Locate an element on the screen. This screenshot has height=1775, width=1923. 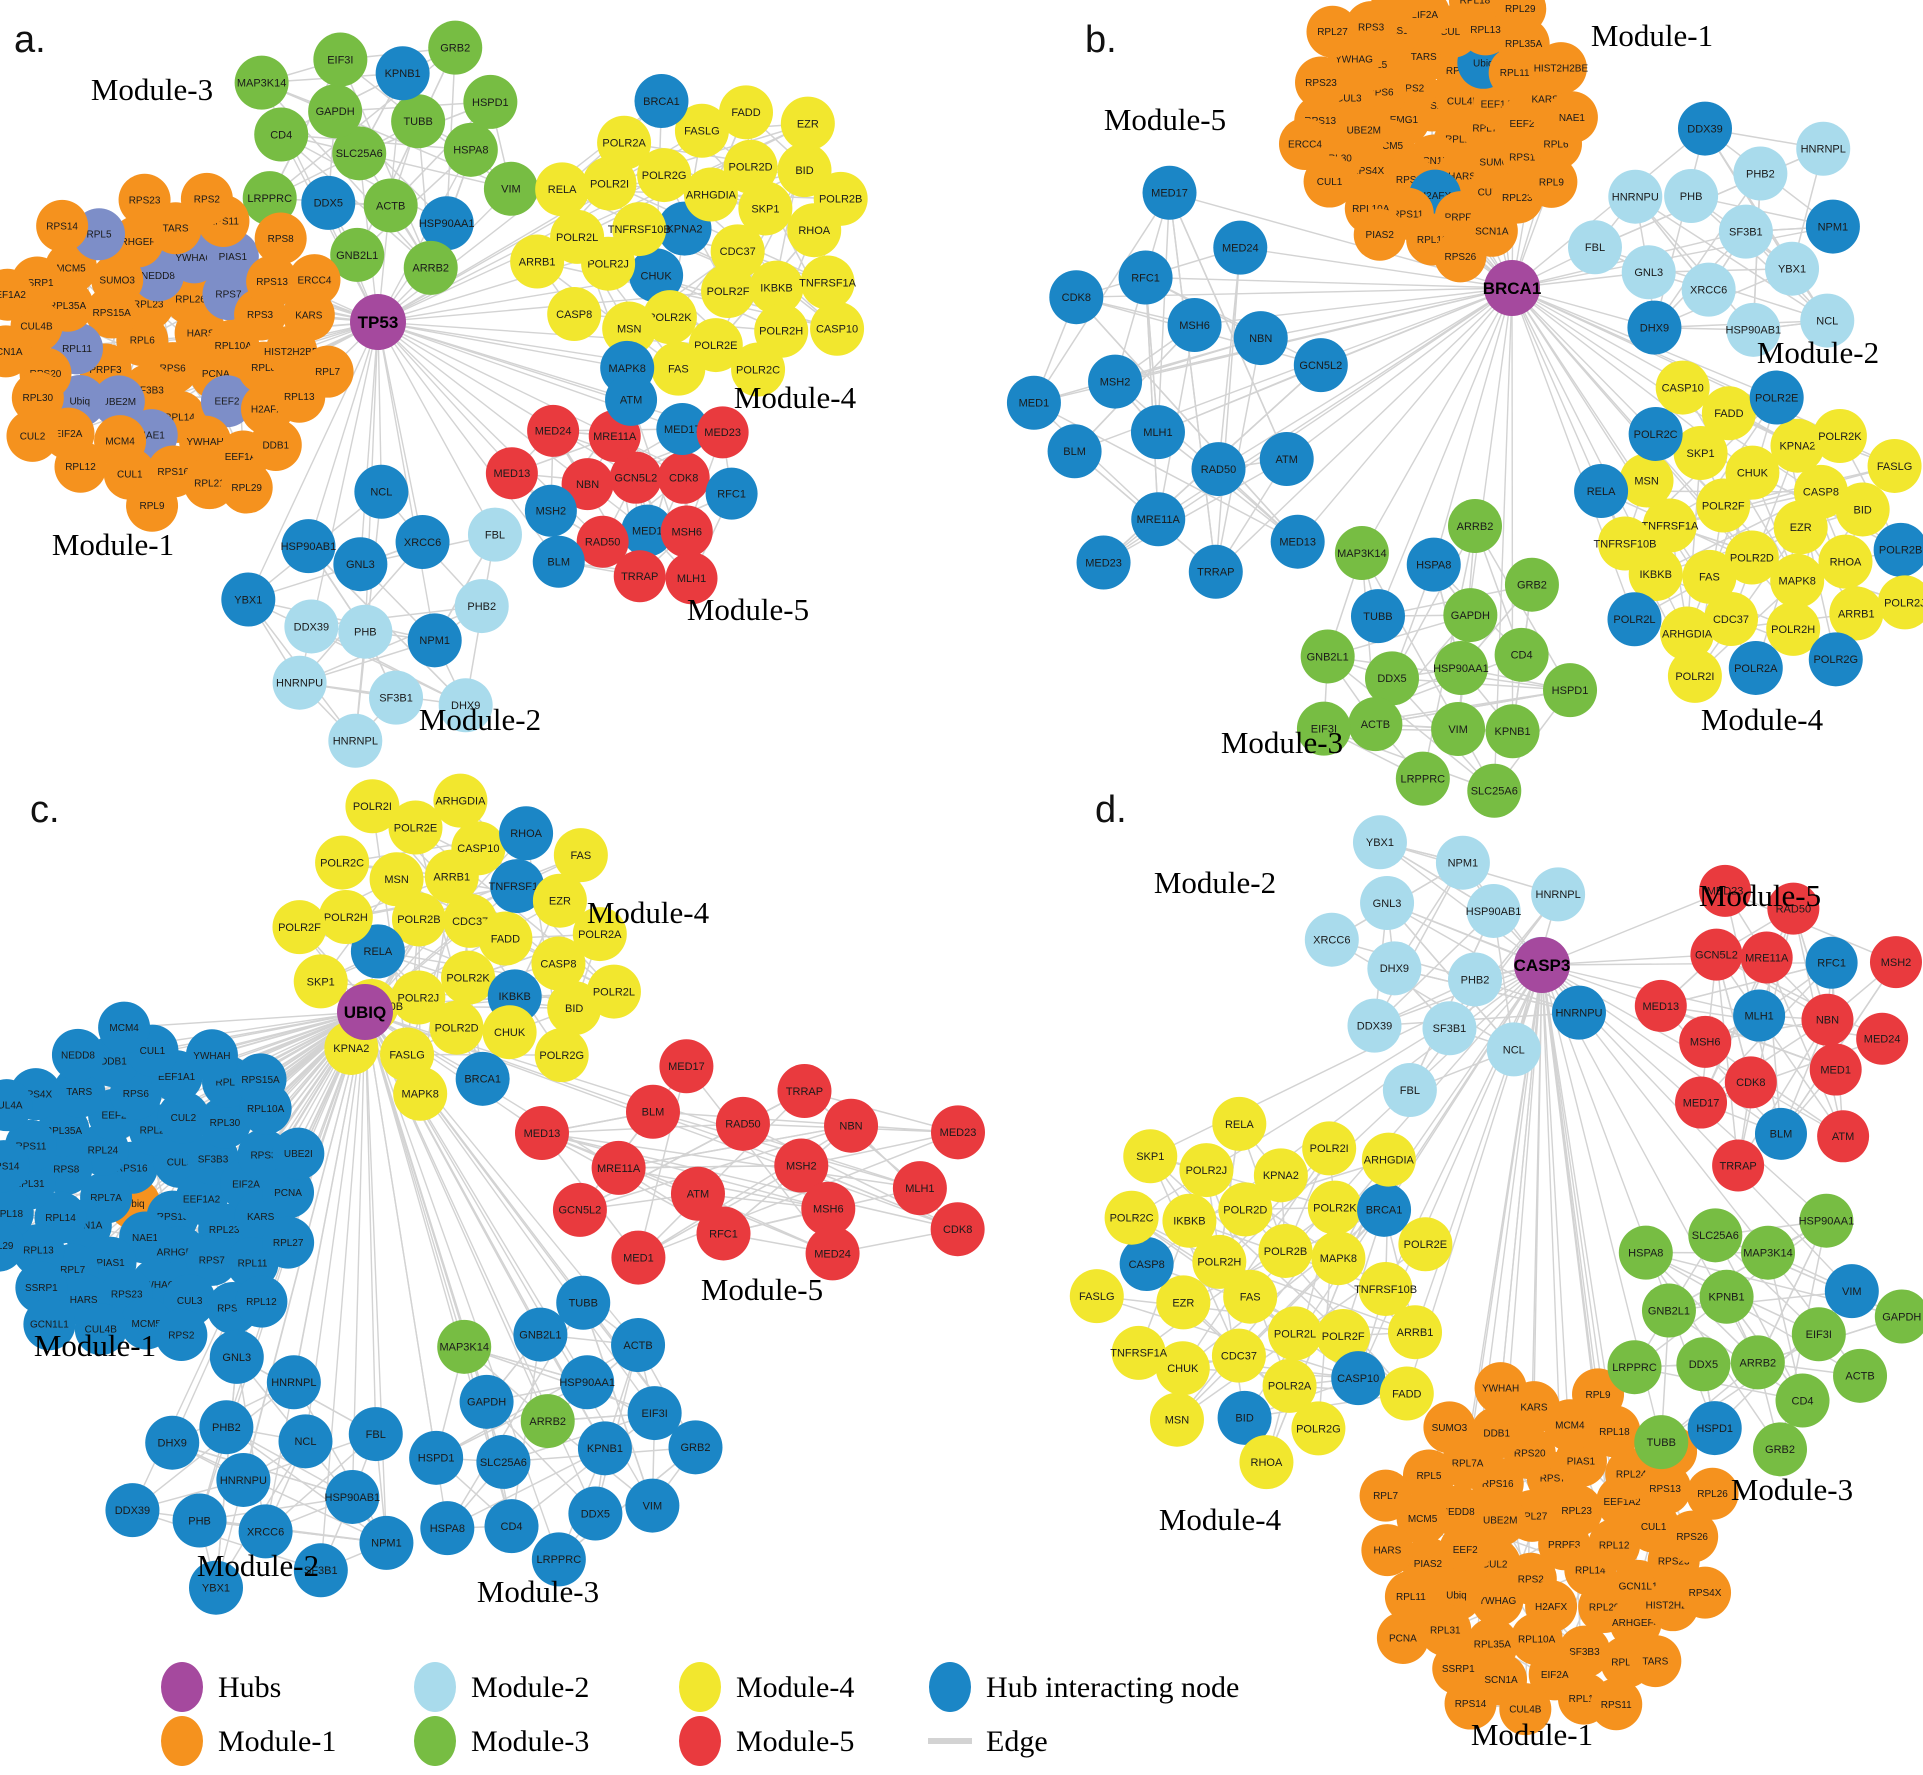
node-EEF2: EEF2 is located at coordinates (226, 401).